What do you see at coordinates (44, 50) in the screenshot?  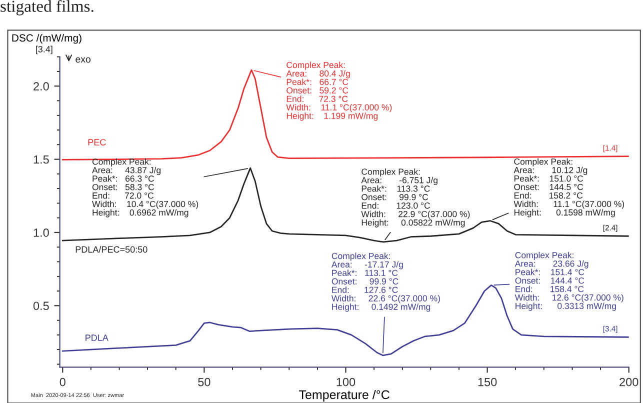 I see `text: [3.4]` at bounding box center [44, 50].